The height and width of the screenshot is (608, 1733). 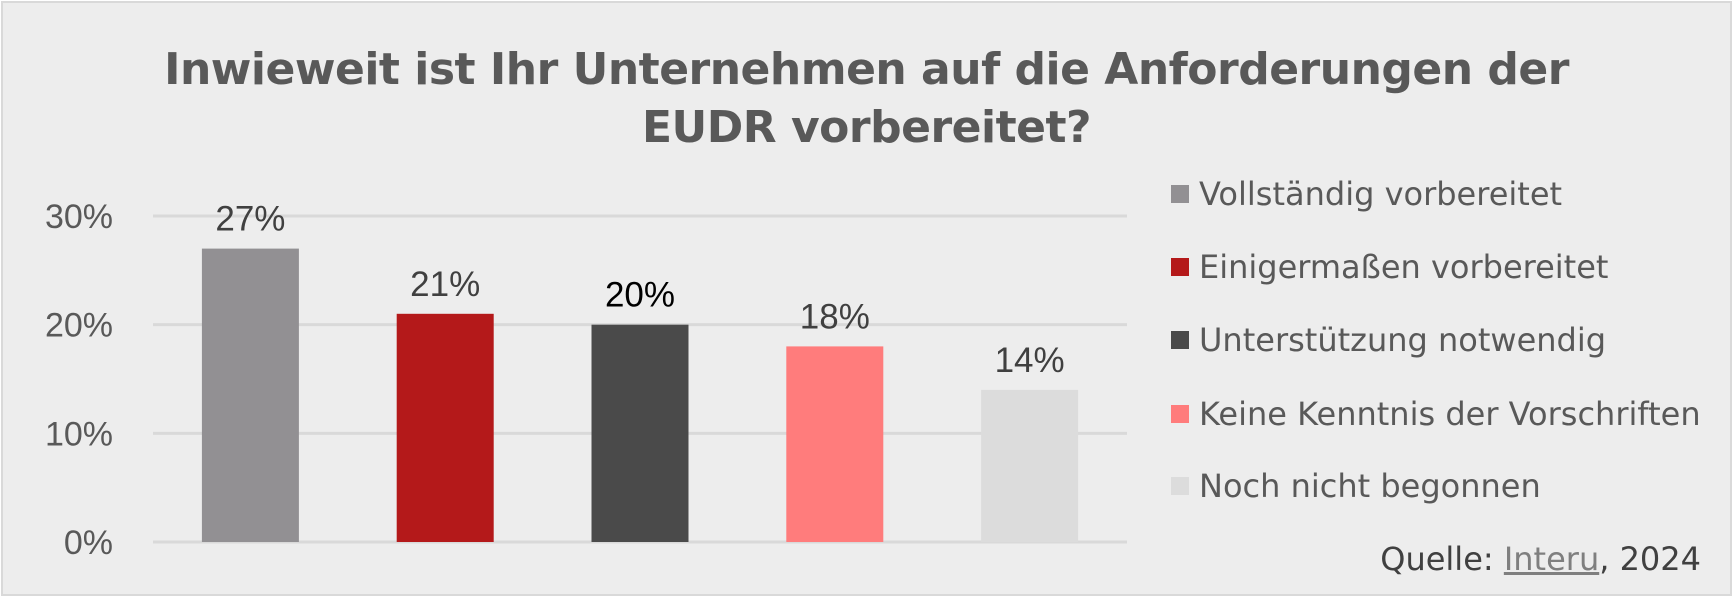 What do you see at coordinates (1404, 267) in the screenshot?
I see `legend-label: Einigermaßen vorbereitet` at bounding box center [1404, 267].